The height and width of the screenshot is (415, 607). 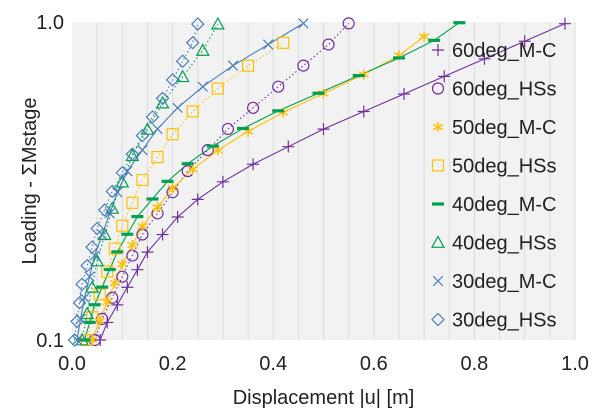 I want to click on y-tick-label: 1.0, so click(x=50, y=23).